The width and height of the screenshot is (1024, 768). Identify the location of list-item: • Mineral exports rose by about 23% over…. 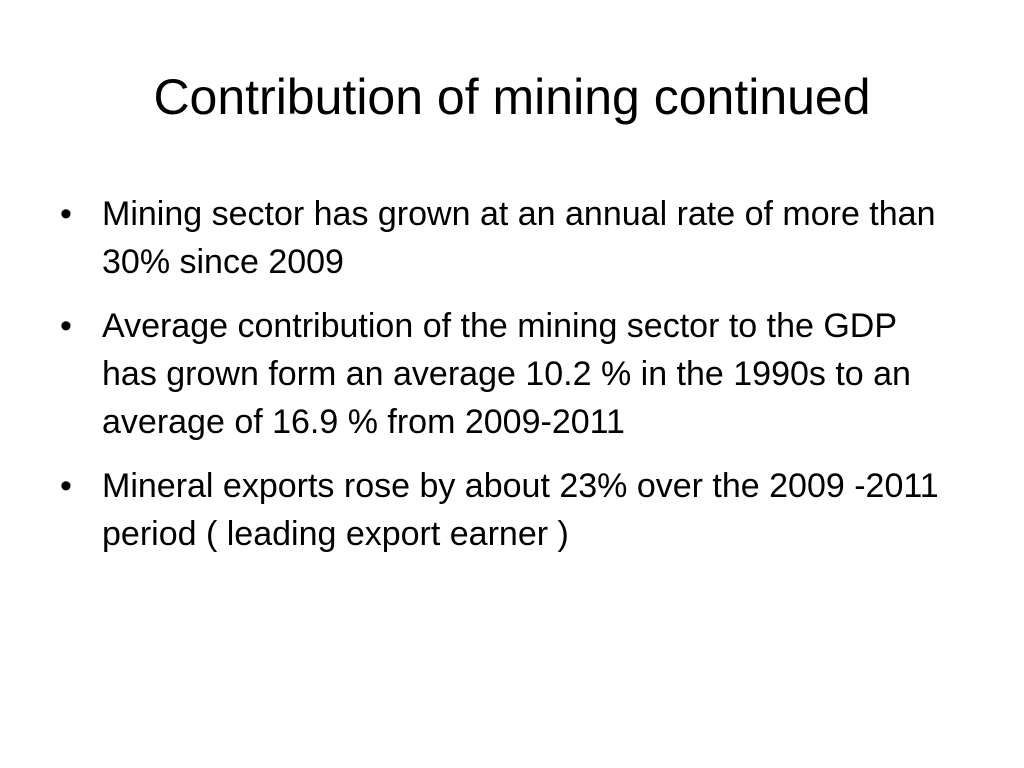
(508, 510).